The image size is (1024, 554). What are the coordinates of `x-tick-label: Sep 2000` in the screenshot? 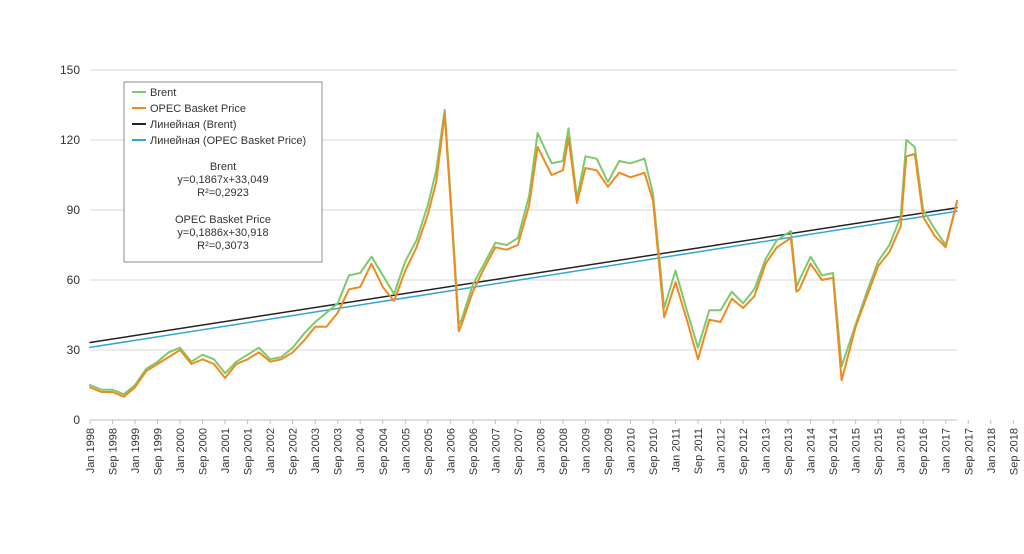 It's located at (204, 451).